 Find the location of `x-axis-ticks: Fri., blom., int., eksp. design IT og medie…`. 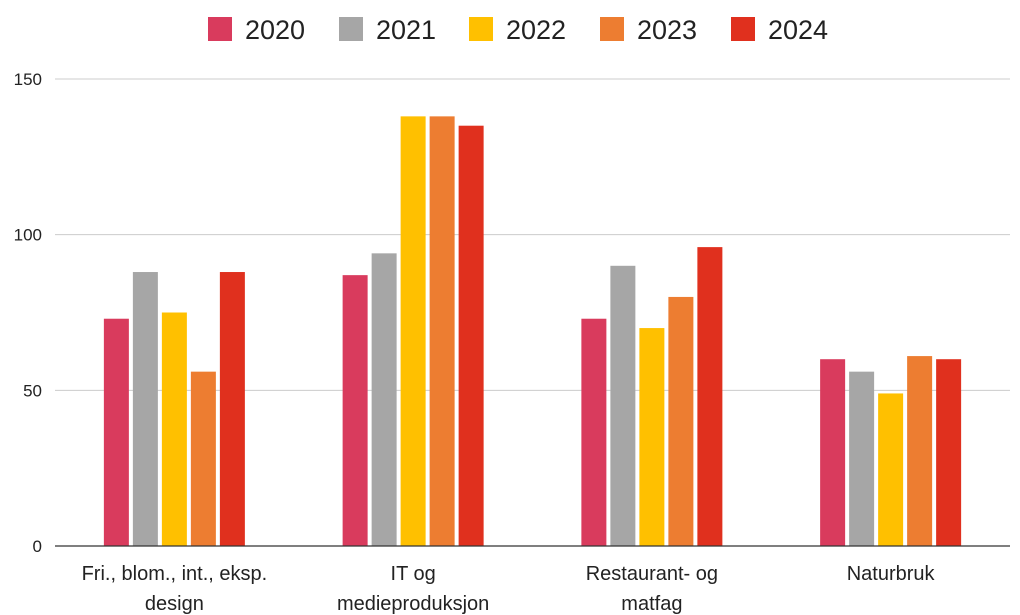

x-axis-ticks: Fri., blom., int., eksp. design IT og medie… is located at coordinates (509, 589).